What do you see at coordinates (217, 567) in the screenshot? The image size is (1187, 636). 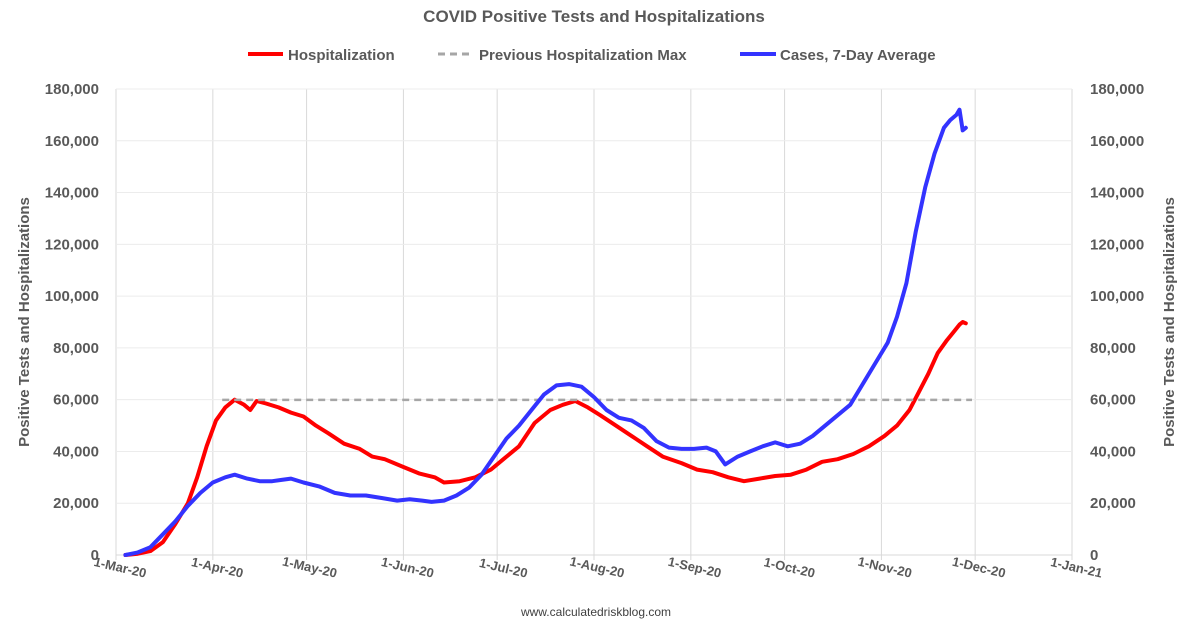 I see `x-tick-label: 1-Apr-20` at bounding box center [217, 567].